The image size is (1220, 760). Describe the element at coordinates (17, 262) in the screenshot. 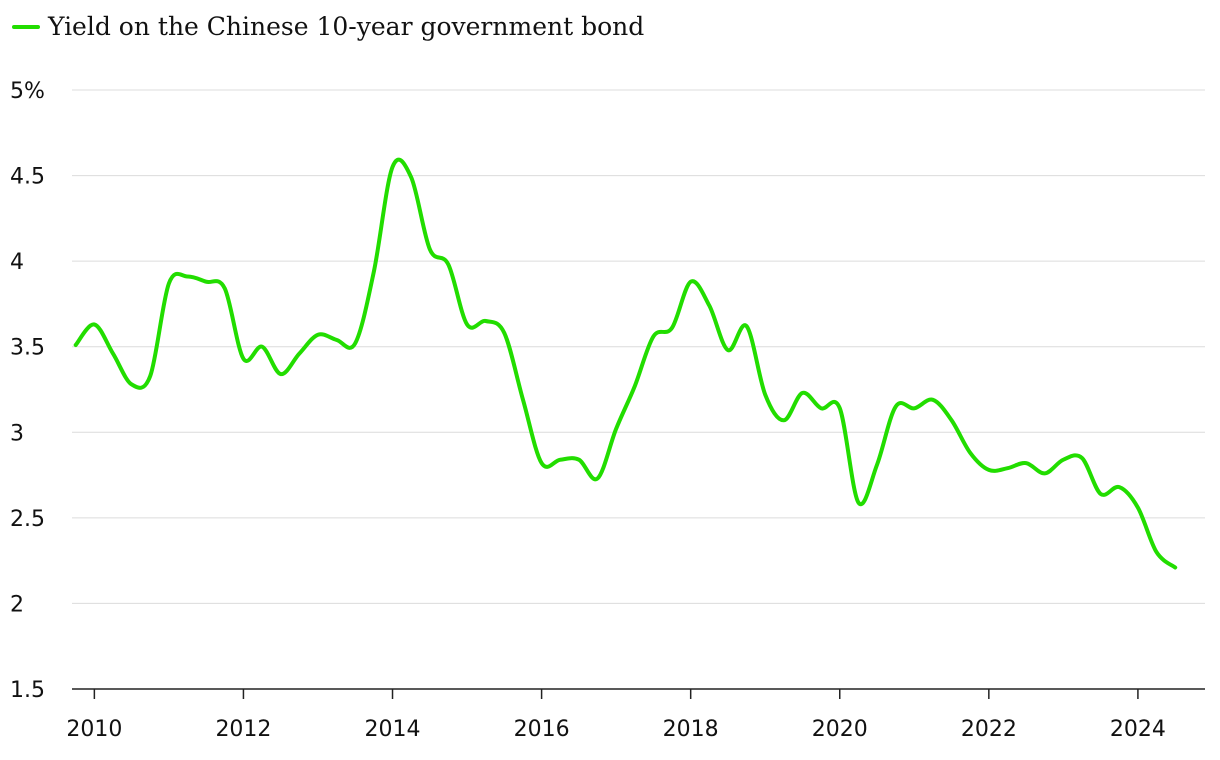

I see `y-tick-label: 4` at that location.